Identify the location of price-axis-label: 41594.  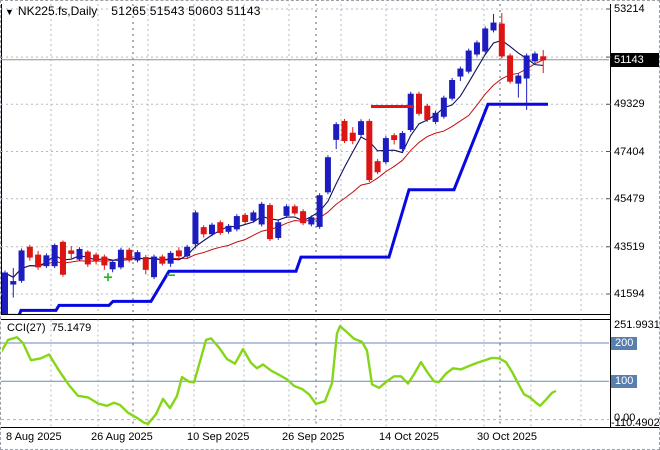
(629, 294).